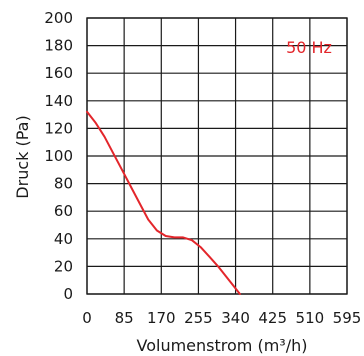 The height and width of the screenshot is (356, 364). I want to click on y-tick-label-6: 120, so click(58, 128).